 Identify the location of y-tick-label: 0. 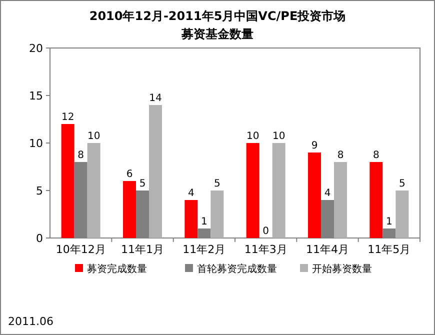
(39, 238).